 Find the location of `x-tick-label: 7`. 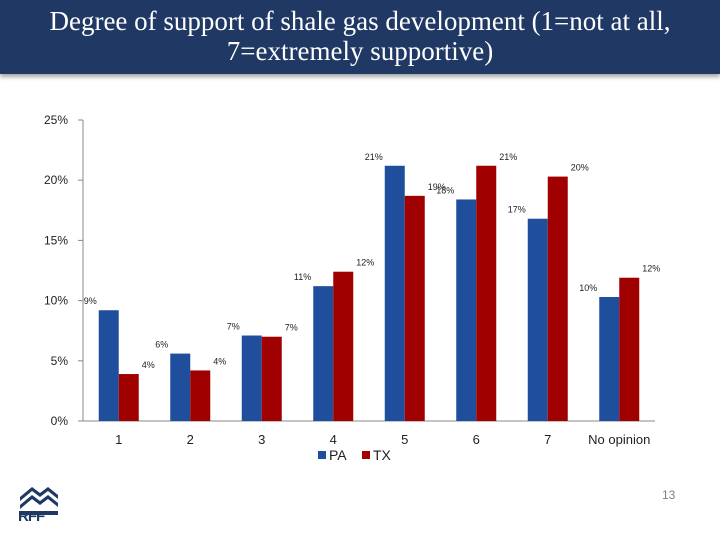

x-tick-label: 7 is located at coordinates (547, 439).